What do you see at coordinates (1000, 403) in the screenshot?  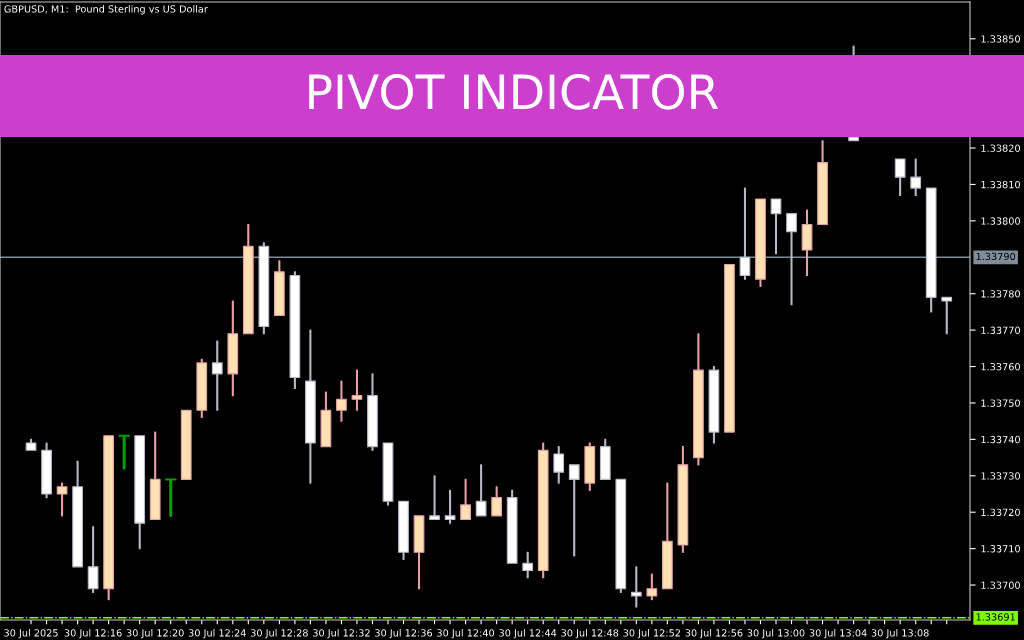 I see `y-tick-label: 1.33750` at bounding box center [1000, 403].